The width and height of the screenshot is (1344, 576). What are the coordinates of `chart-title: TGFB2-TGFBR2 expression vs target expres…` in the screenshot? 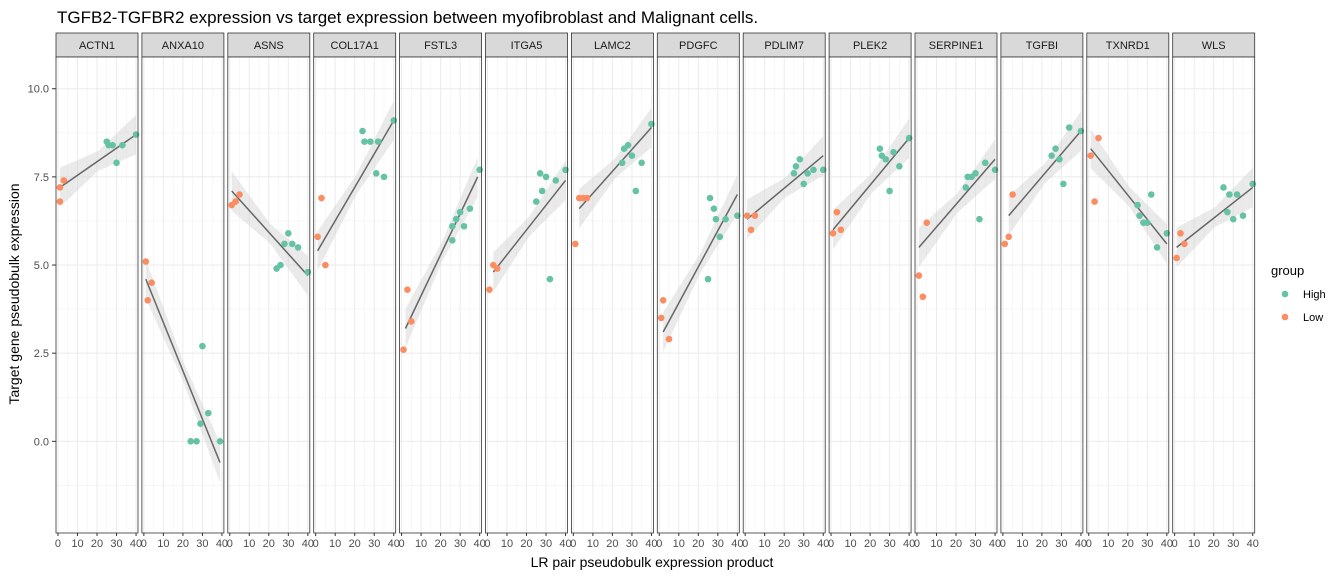 It's located at (407, 17).